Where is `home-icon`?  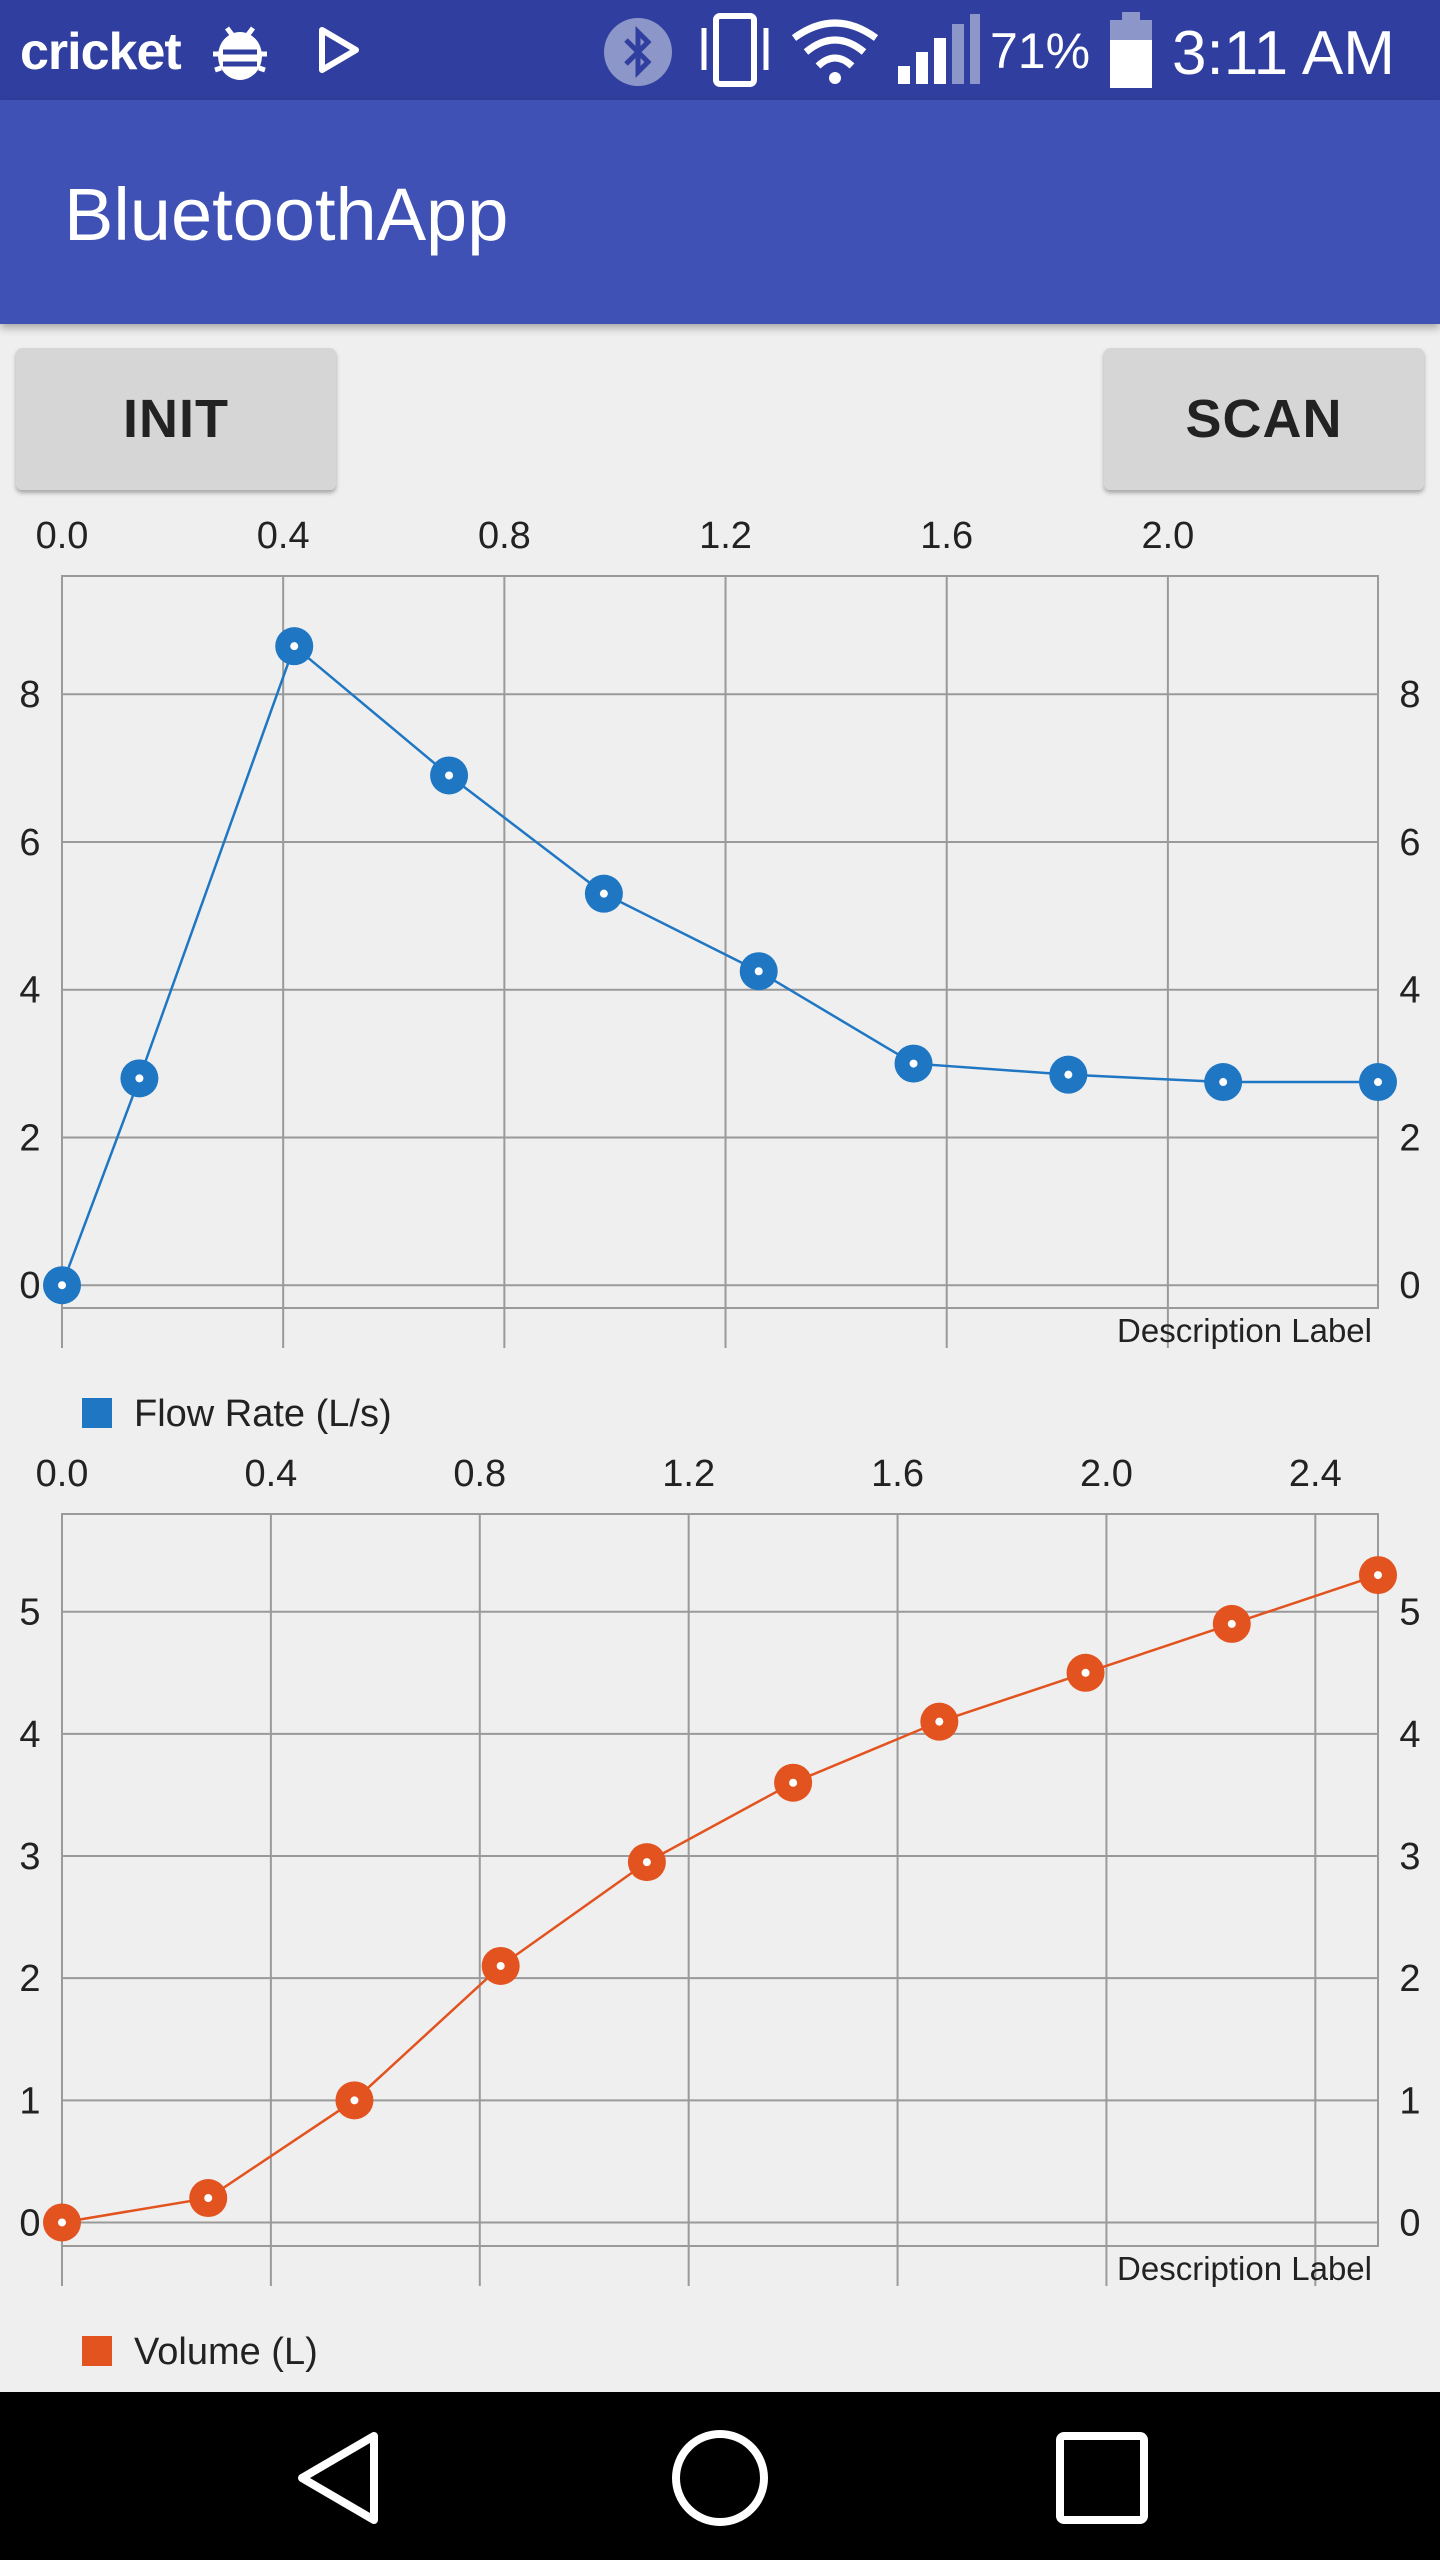 home-icon is located at coordinates (720, 2478).